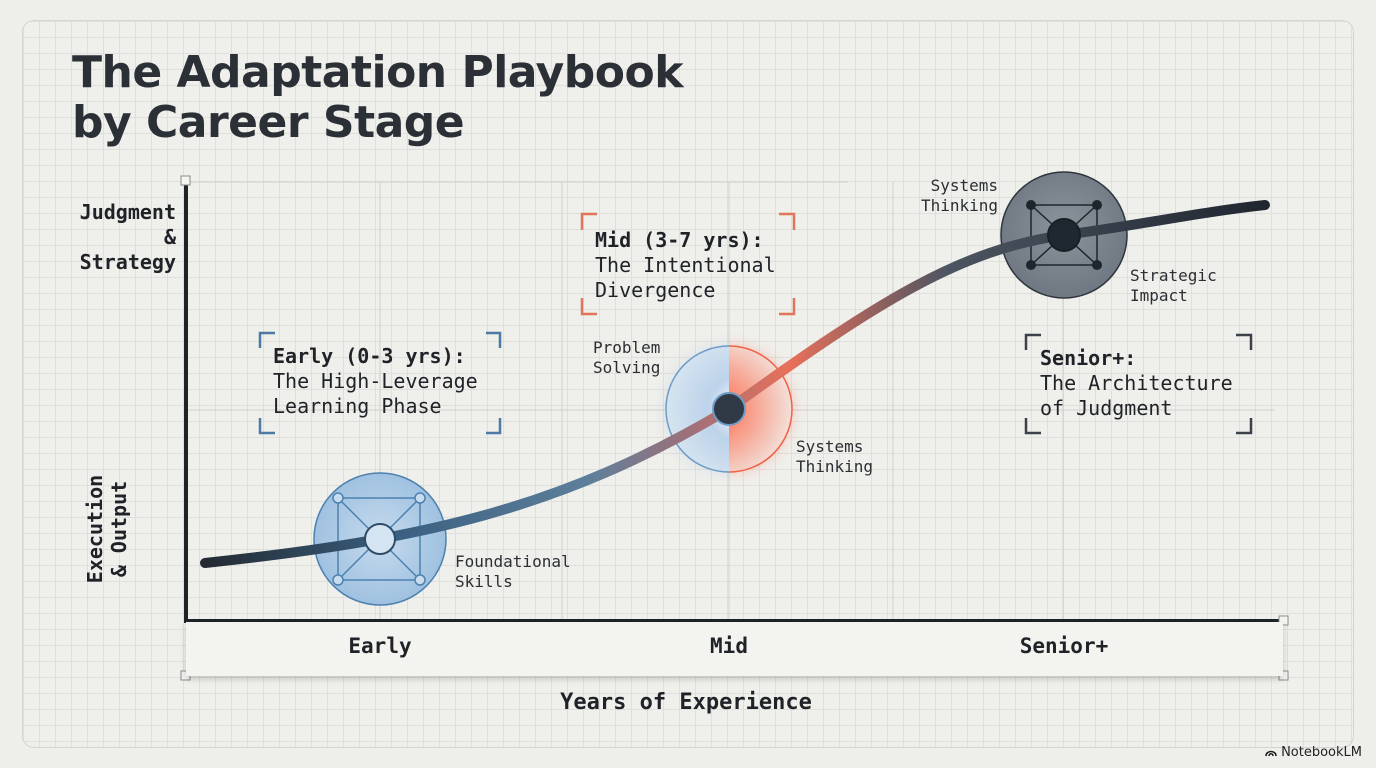 Image resolution: width=1376 pixels, height=768 pixels. I want to click on mid-stage-line-2: The Intentional, so click(685, 265).